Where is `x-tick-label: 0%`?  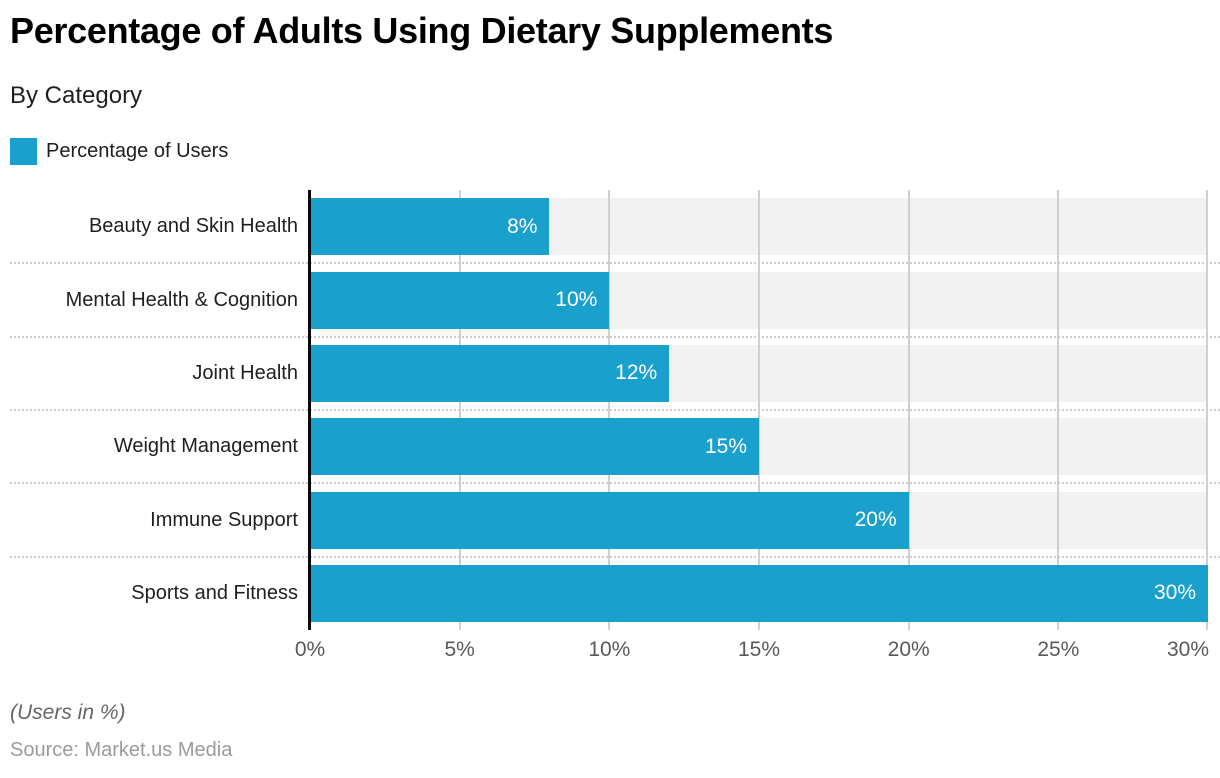
x-tick-label: 0% is located at coordinates (310, 649).